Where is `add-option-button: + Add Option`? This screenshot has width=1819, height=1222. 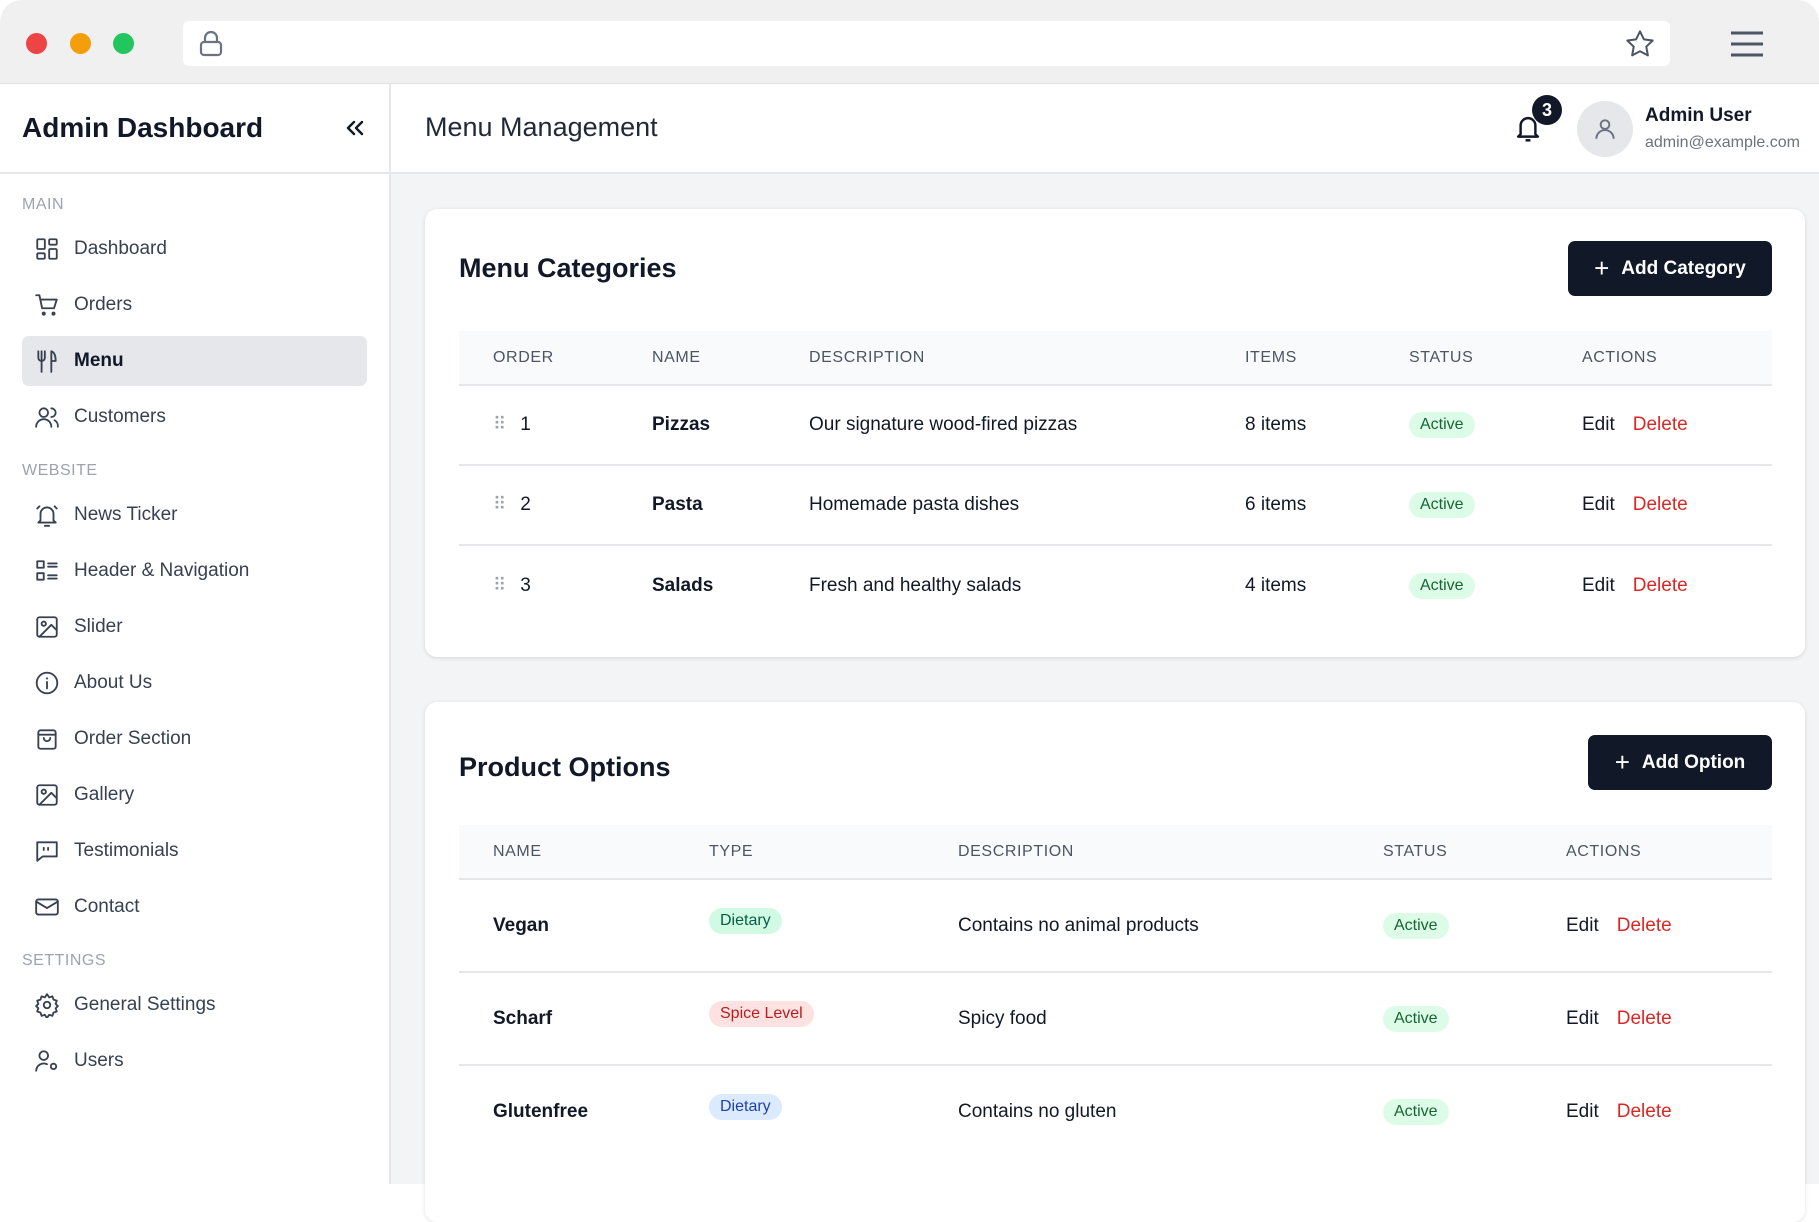
add-option-button: + Add Option is located at coordinates (1680, 762).